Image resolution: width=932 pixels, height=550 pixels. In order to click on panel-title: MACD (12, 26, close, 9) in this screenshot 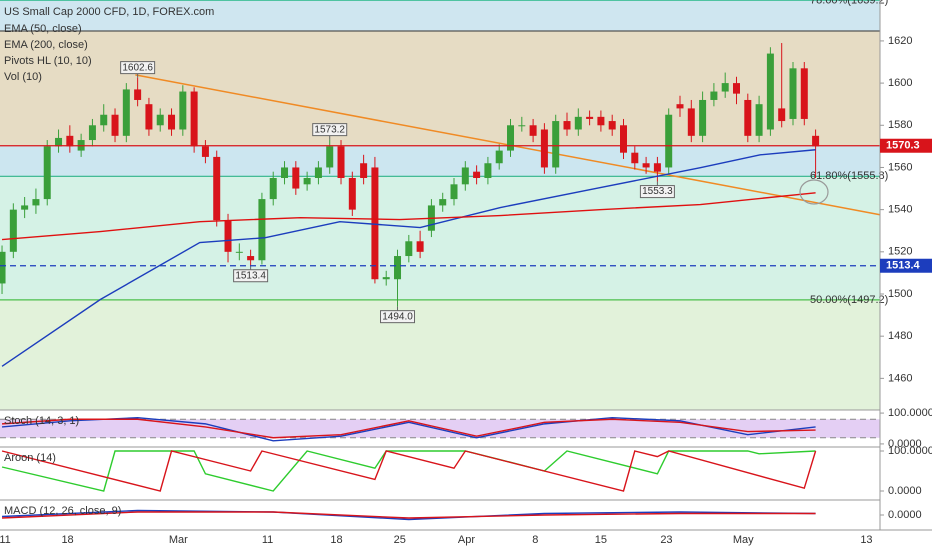, I will do `click(62, 511)`.